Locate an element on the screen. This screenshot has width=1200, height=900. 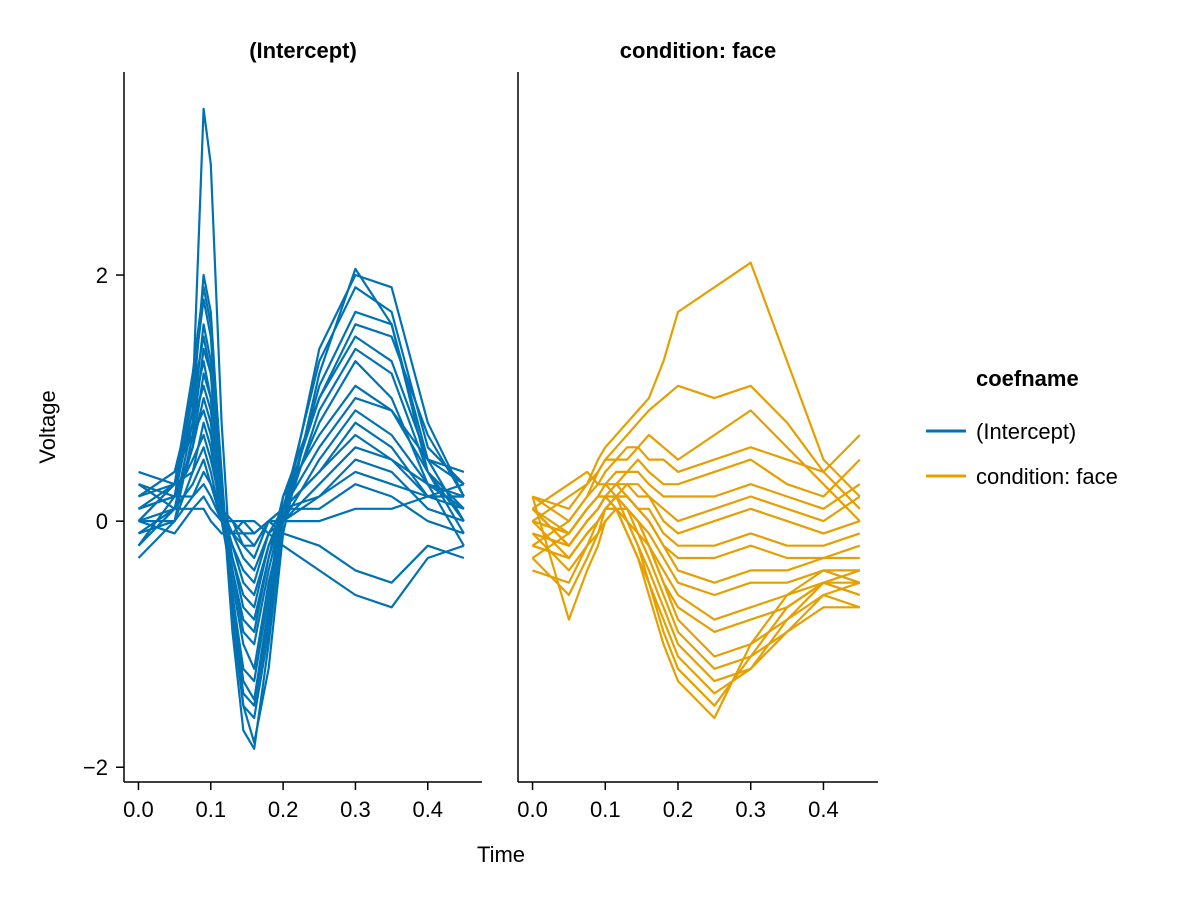
x-ticks-intercept: 0.0 0.1 0.2 0.3 0.4 is located at coordinates (283, 802).